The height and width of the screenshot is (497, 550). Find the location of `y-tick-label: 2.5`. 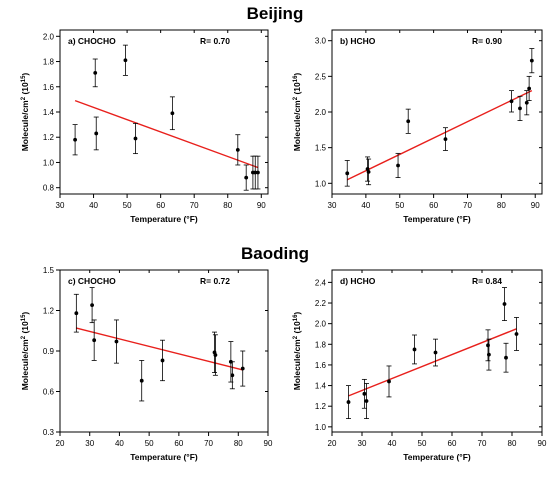

y-tick-label: 2.5 is located at coordinates (321, 76).